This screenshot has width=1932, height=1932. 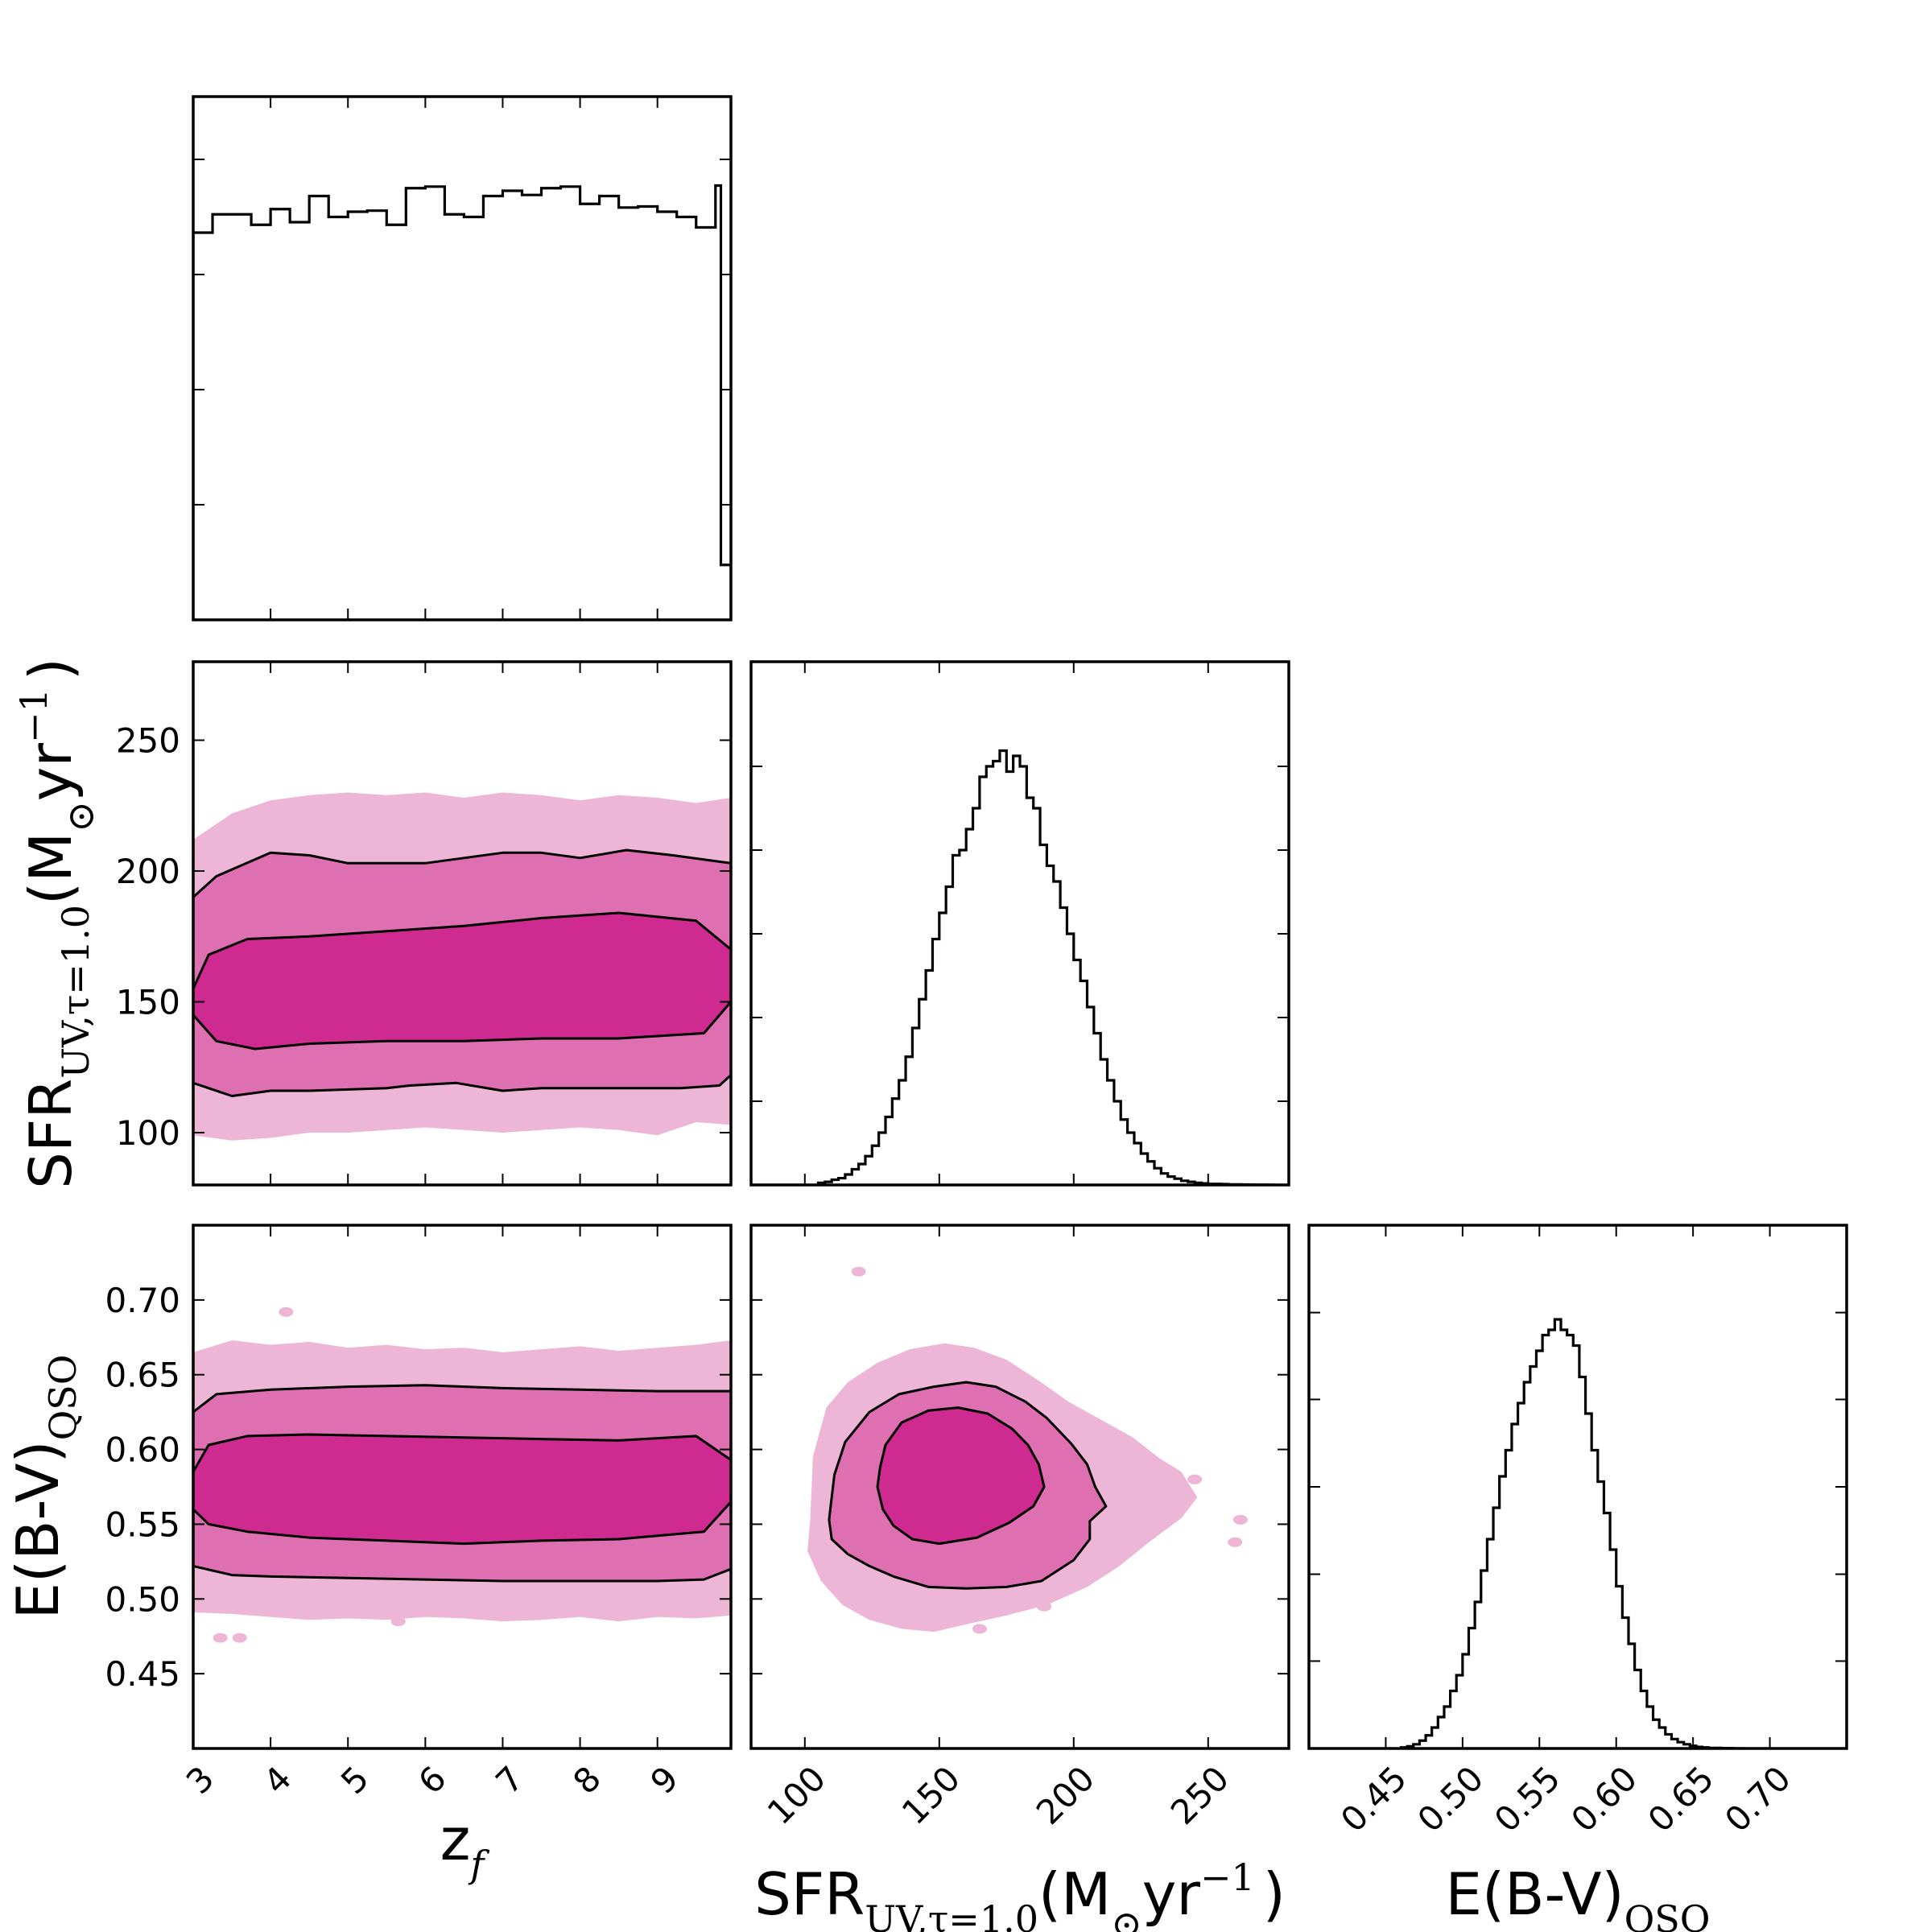 What do you see at coordinates (1450, 1799) in the screenshot?
I see `x-tick-label: 0.50` at bounding box center [1450, 1799].